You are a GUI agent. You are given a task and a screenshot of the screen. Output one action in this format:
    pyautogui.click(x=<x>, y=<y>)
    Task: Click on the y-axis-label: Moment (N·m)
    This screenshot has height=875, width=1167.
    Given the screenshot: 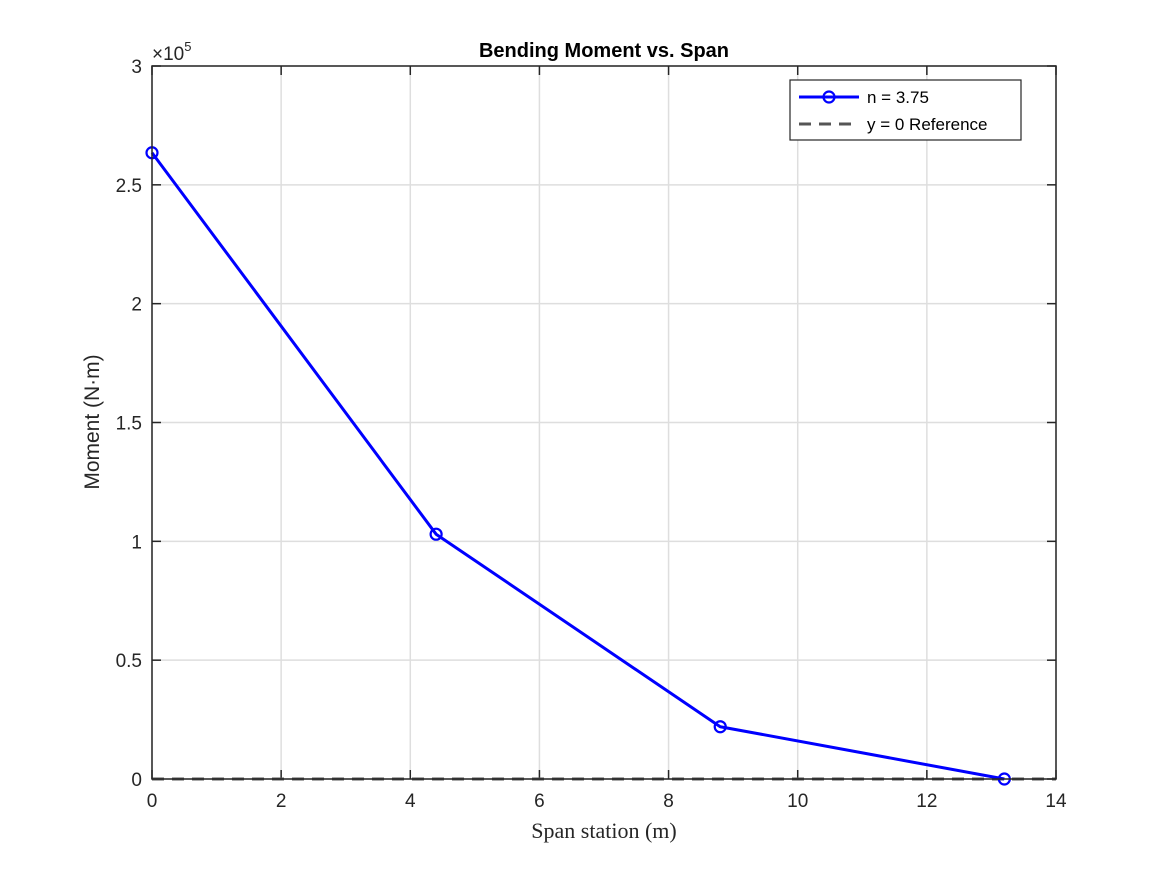 What is the action you would take?
    pyautogui.click(x=92, y=421)
    